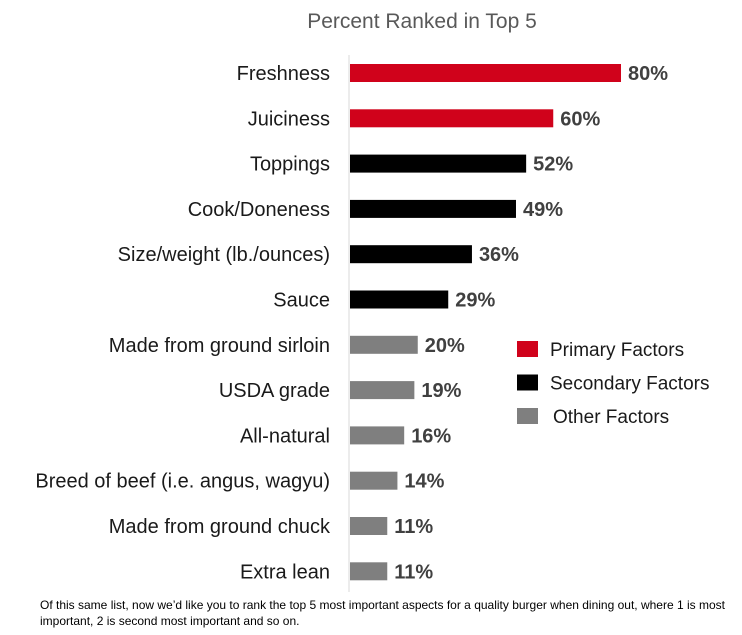  What do you see at coordinates (648, 74) in the screenshot?
I see `data-label: 80%` at bounding box center [648, 74].